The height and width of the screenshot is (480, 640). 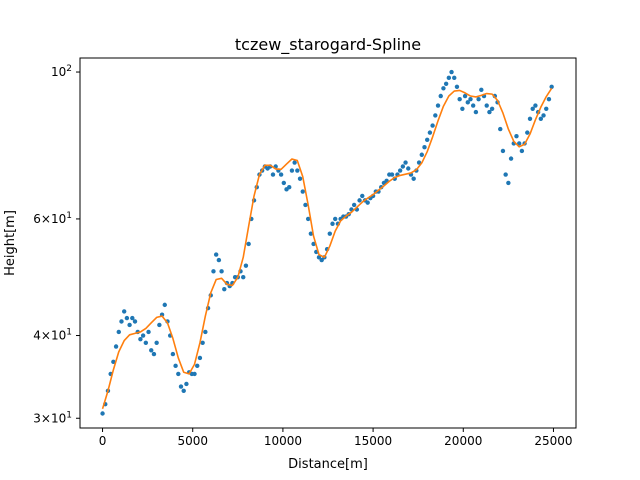 What do you see at coordinates (61, 71) in the screenshot?
I see `y-tick-label: 102` at bounding box center [61, 71].